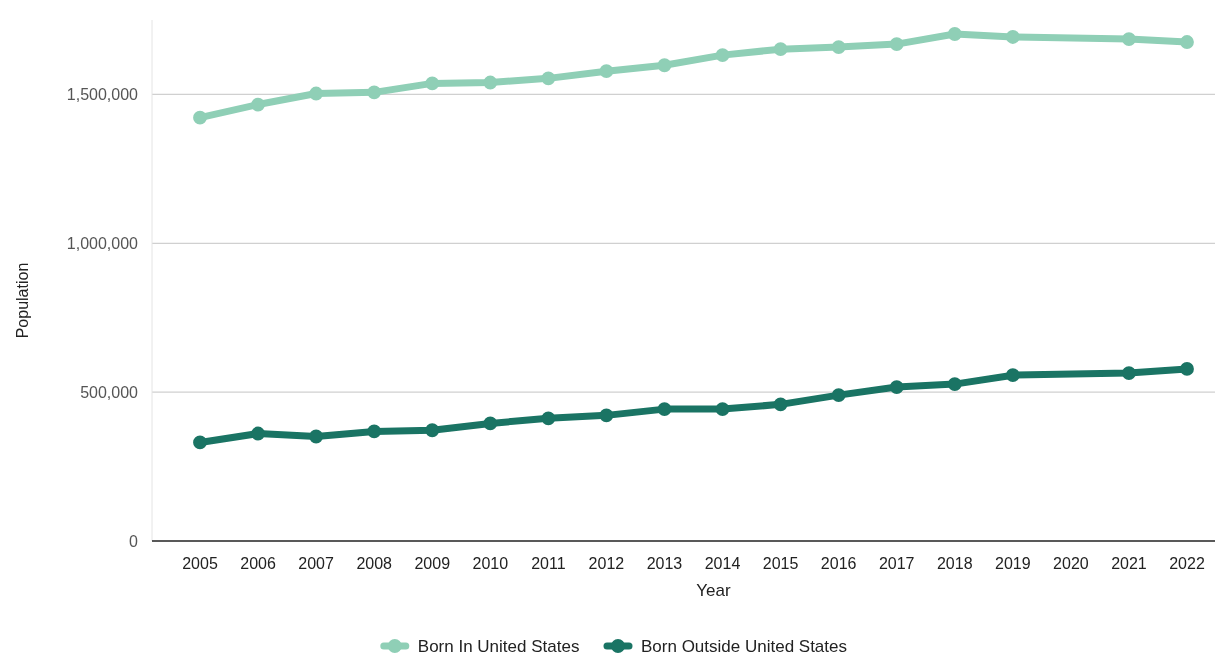 The width and height of the screenshot is (1220, 671). What do you see at coordinates (1129, 563) in the screenshot?
I see `x-tick-label: 2021` at bounding box center [1129, 563].